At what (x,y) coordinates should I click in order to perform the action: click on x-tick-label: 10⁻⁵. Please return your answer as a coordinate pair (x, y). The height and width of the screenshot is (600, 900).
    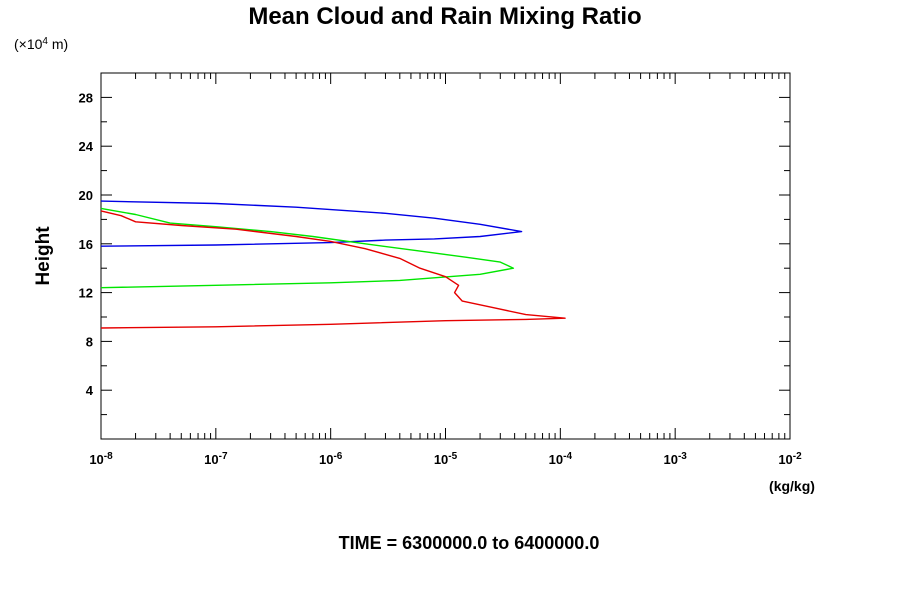
    Looking at the image, I should click on (446, 459).